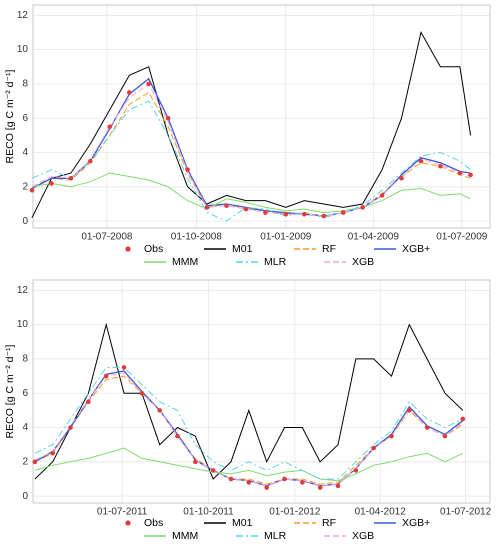  What do you see at coordinates (25, 496) in the screenshot?
I see `y-tick-label: 0` at bounding box center [25, 496].